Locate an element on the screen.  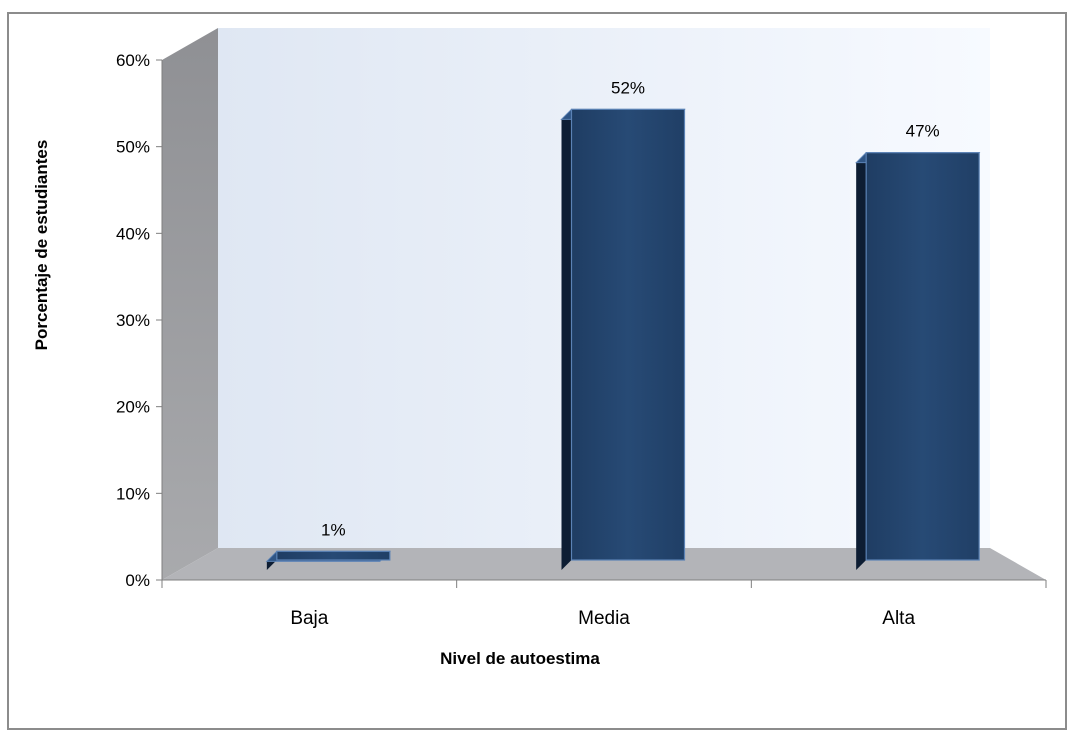
y-tick-label: 50% is located at coordinates (133, 147).